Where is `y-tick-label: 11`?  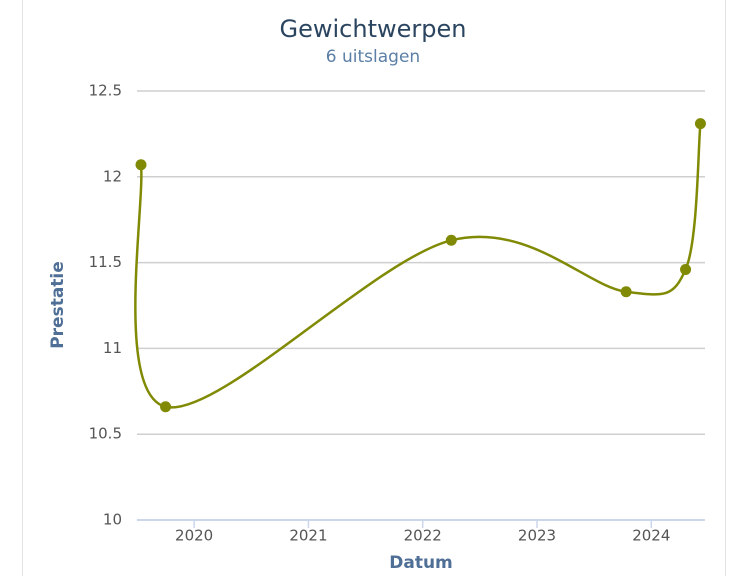 y-tick-label: 11 is located at coordinates (112, 348).